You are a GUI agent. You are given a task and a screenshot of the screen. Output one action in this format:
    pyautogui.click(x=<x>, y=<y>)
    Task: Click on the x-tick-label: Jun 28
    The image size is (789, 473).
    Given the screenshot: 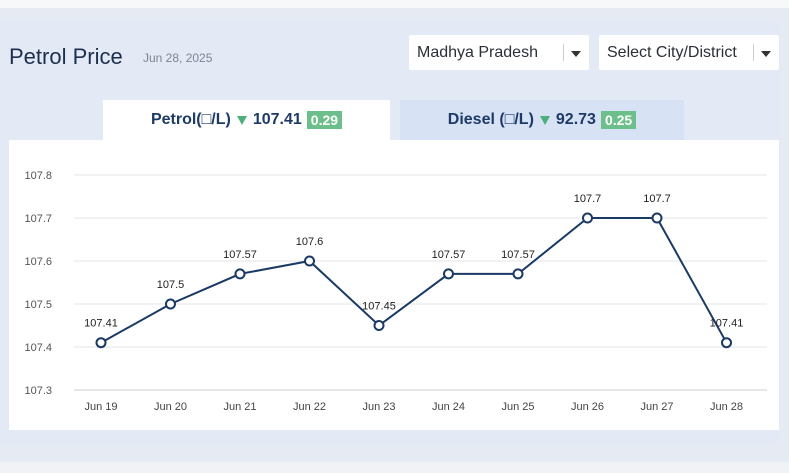 What is the action you would take?
    pyautogui.click(x=726, y=407)
    